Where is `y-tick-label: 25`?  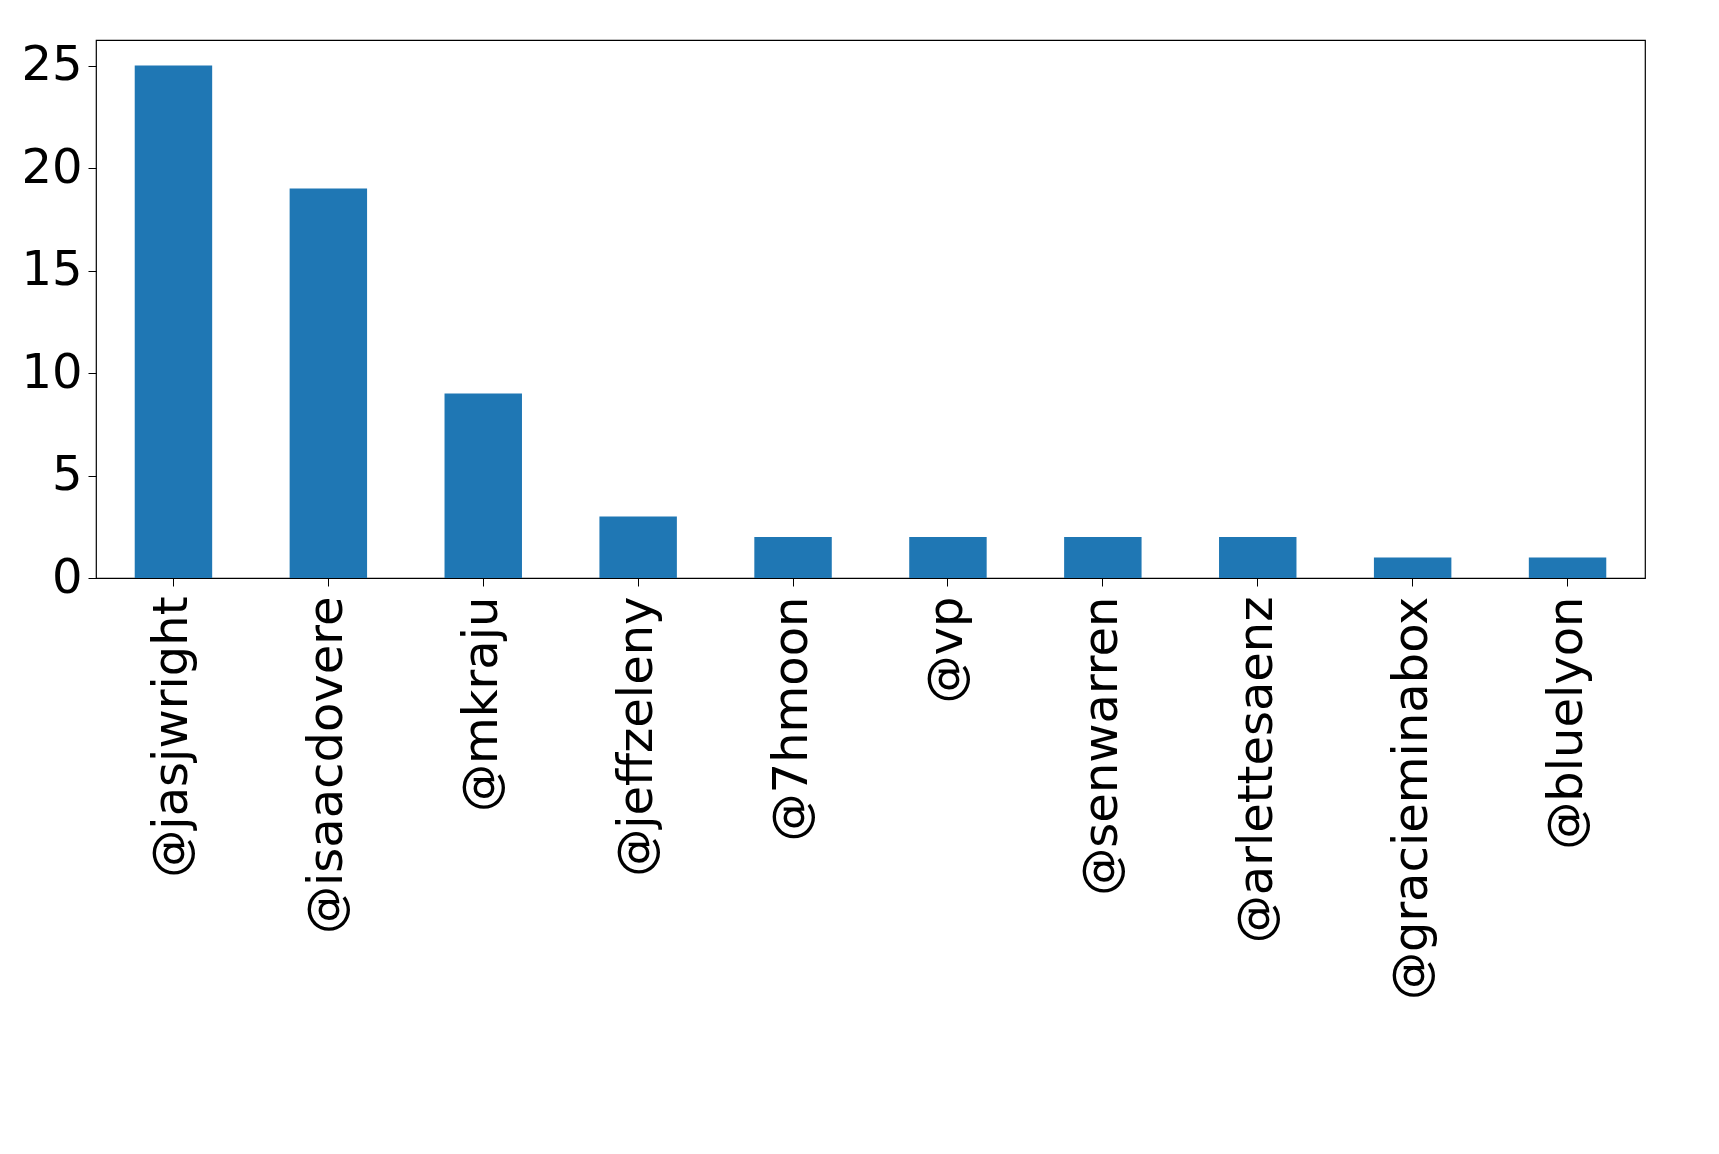
y-tick-label: 25 is located at coordinates (52, 63).